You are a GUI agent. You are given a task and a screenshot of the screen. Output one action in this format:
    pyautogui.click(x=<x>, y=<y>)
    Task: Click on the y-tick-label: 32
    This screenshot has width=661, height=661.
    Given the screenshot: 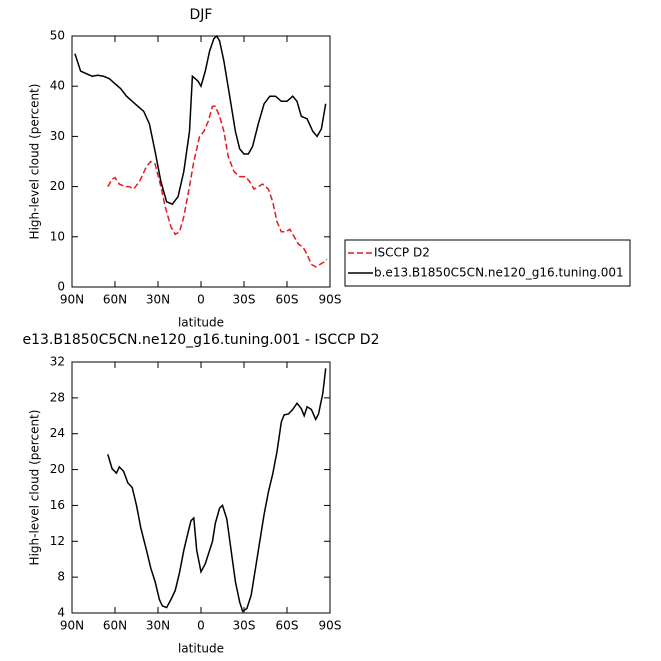 What is the action you would take?
    pyautogui.click(x=57, y=362)
    